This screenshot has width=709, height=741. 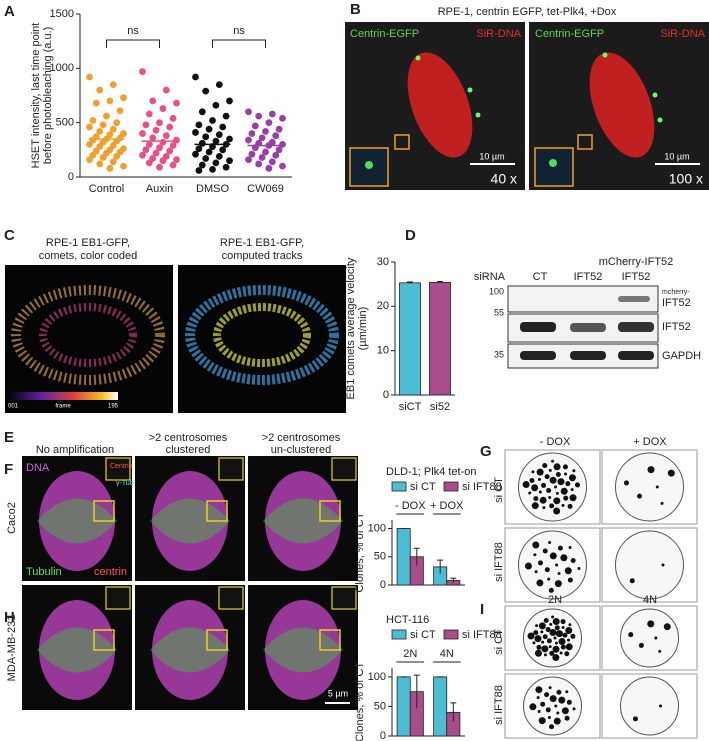 I want to click on legend-swatch, so click(x=399, y=486).